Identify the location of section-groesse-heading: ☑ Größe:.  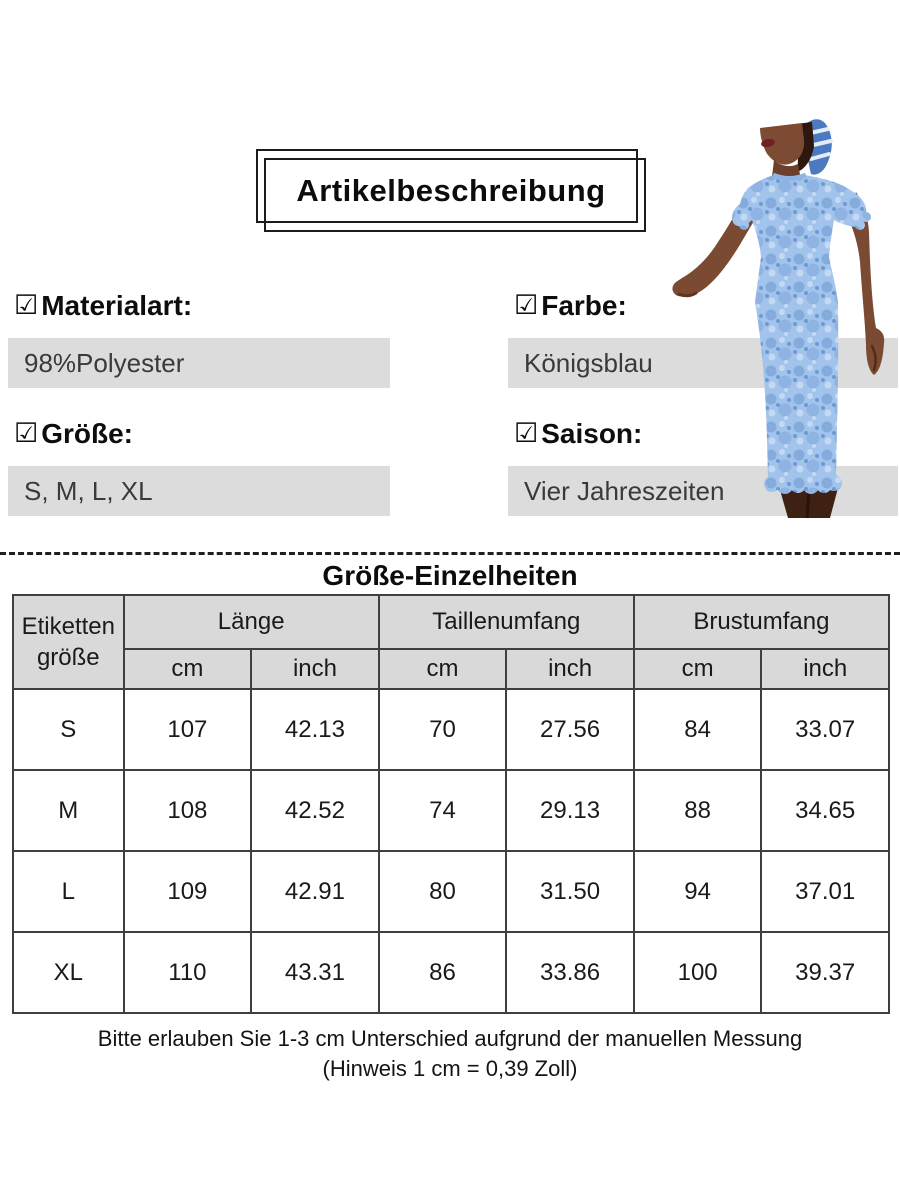
(73, 434).